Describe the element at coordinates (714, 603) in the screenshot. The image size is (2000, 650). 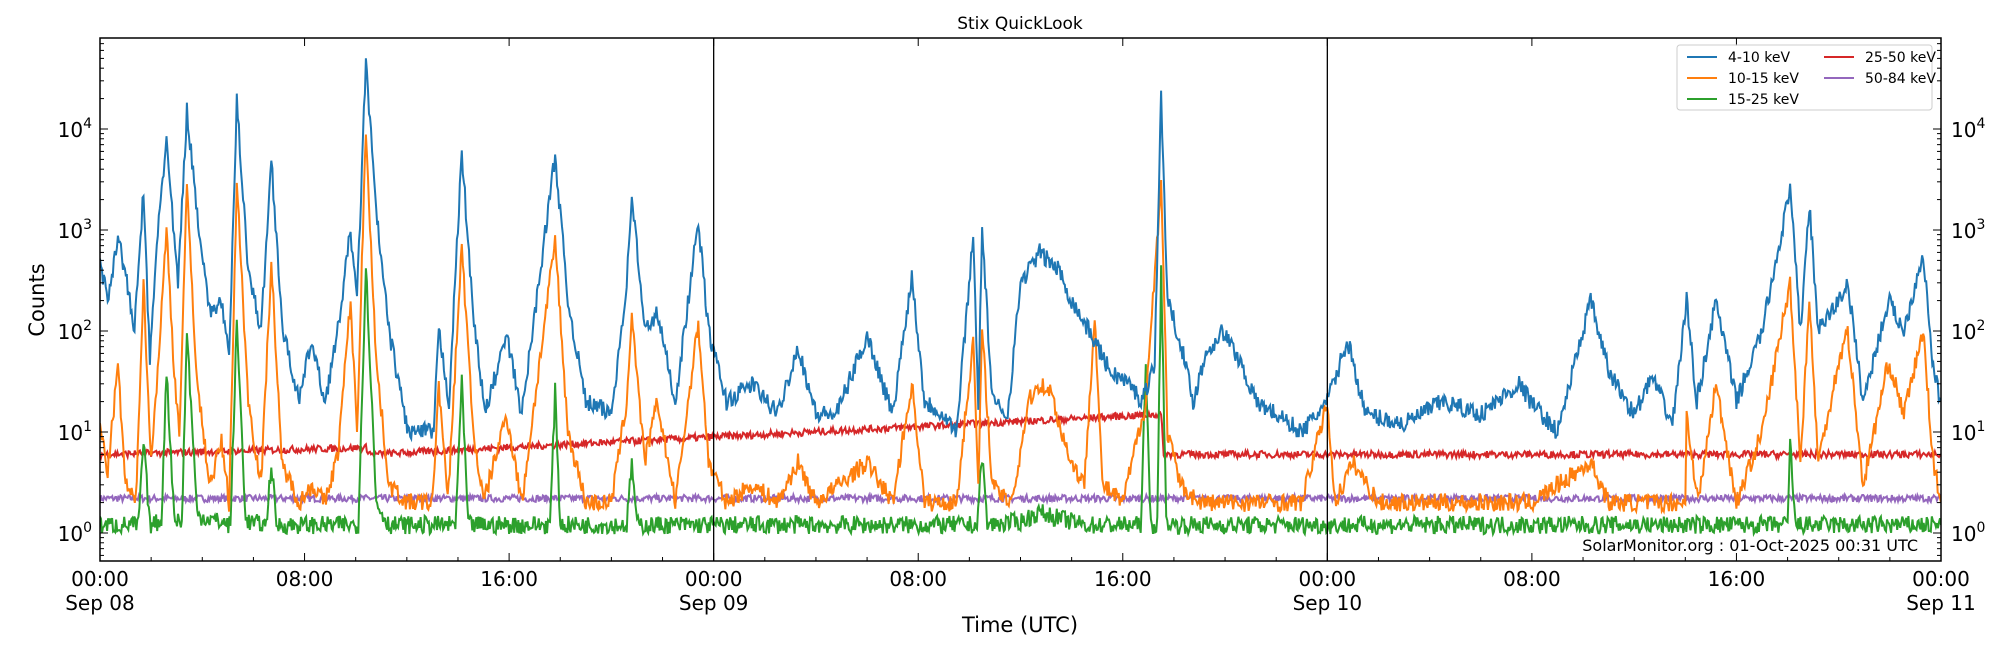
I see `x-tick-date-label: Sep 09` at that location.